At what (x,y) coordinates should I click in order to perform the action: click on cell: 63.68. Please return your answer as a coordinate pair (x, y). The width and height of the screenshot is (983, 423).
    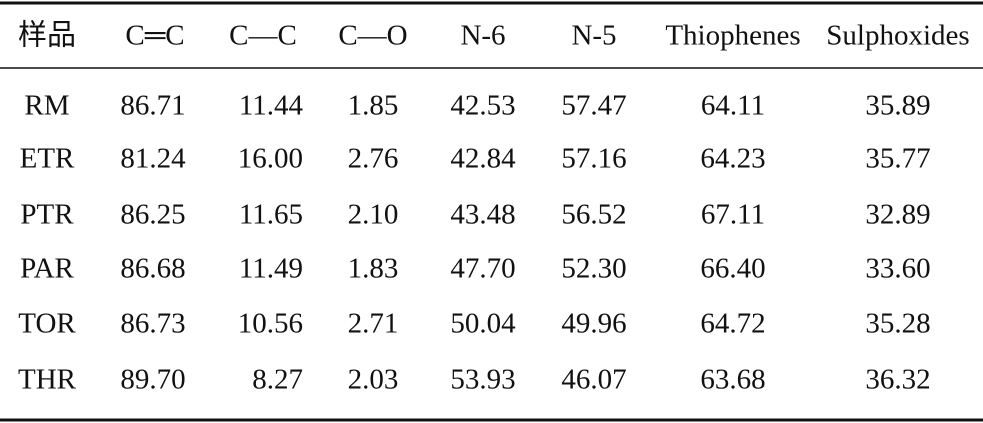
    Looking at the image, I should click on (732, 380).